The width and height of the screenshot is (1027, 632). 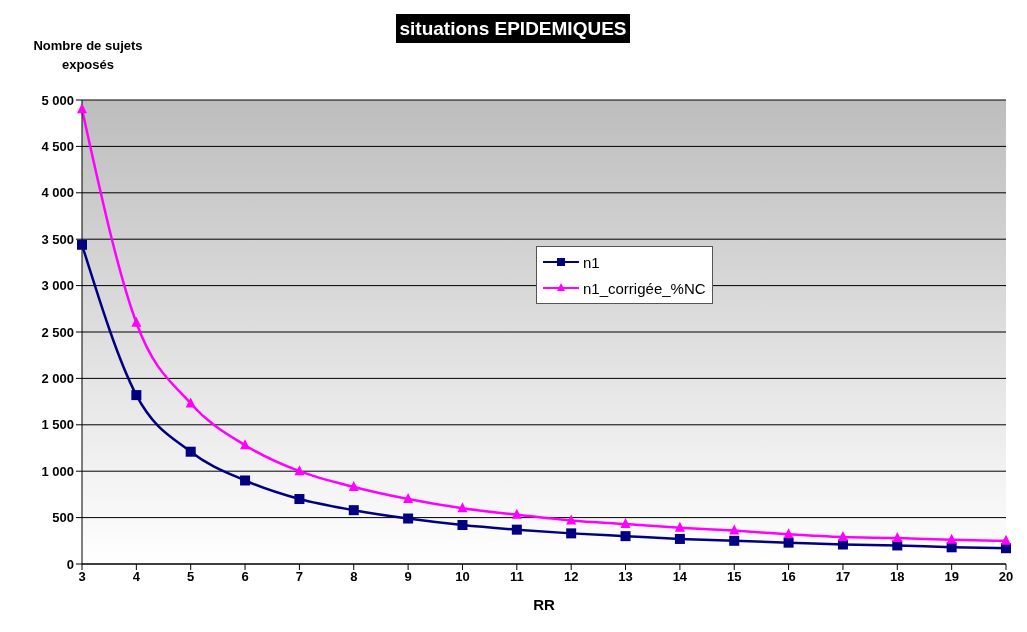 What do you see at coordinates (57, 332) in the screenshot?
I see `y-tick-label: 2 500` at bounding box center [57, 332].